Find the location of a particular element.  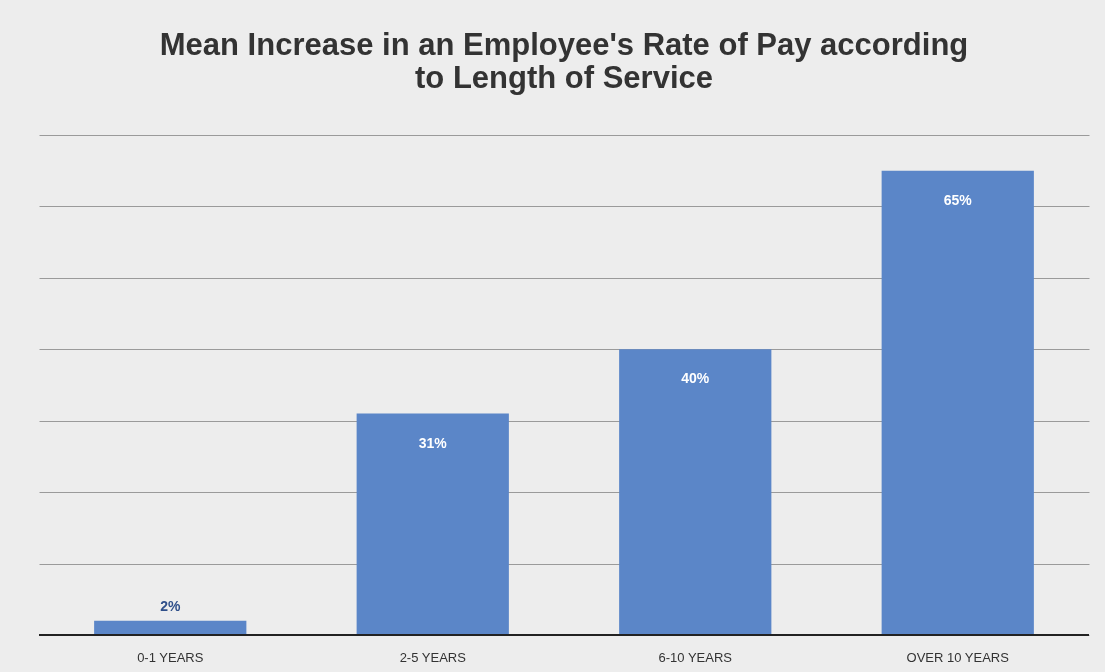

x-tick-label: OVER 10 YEARS is located at coordinates (958, 657).